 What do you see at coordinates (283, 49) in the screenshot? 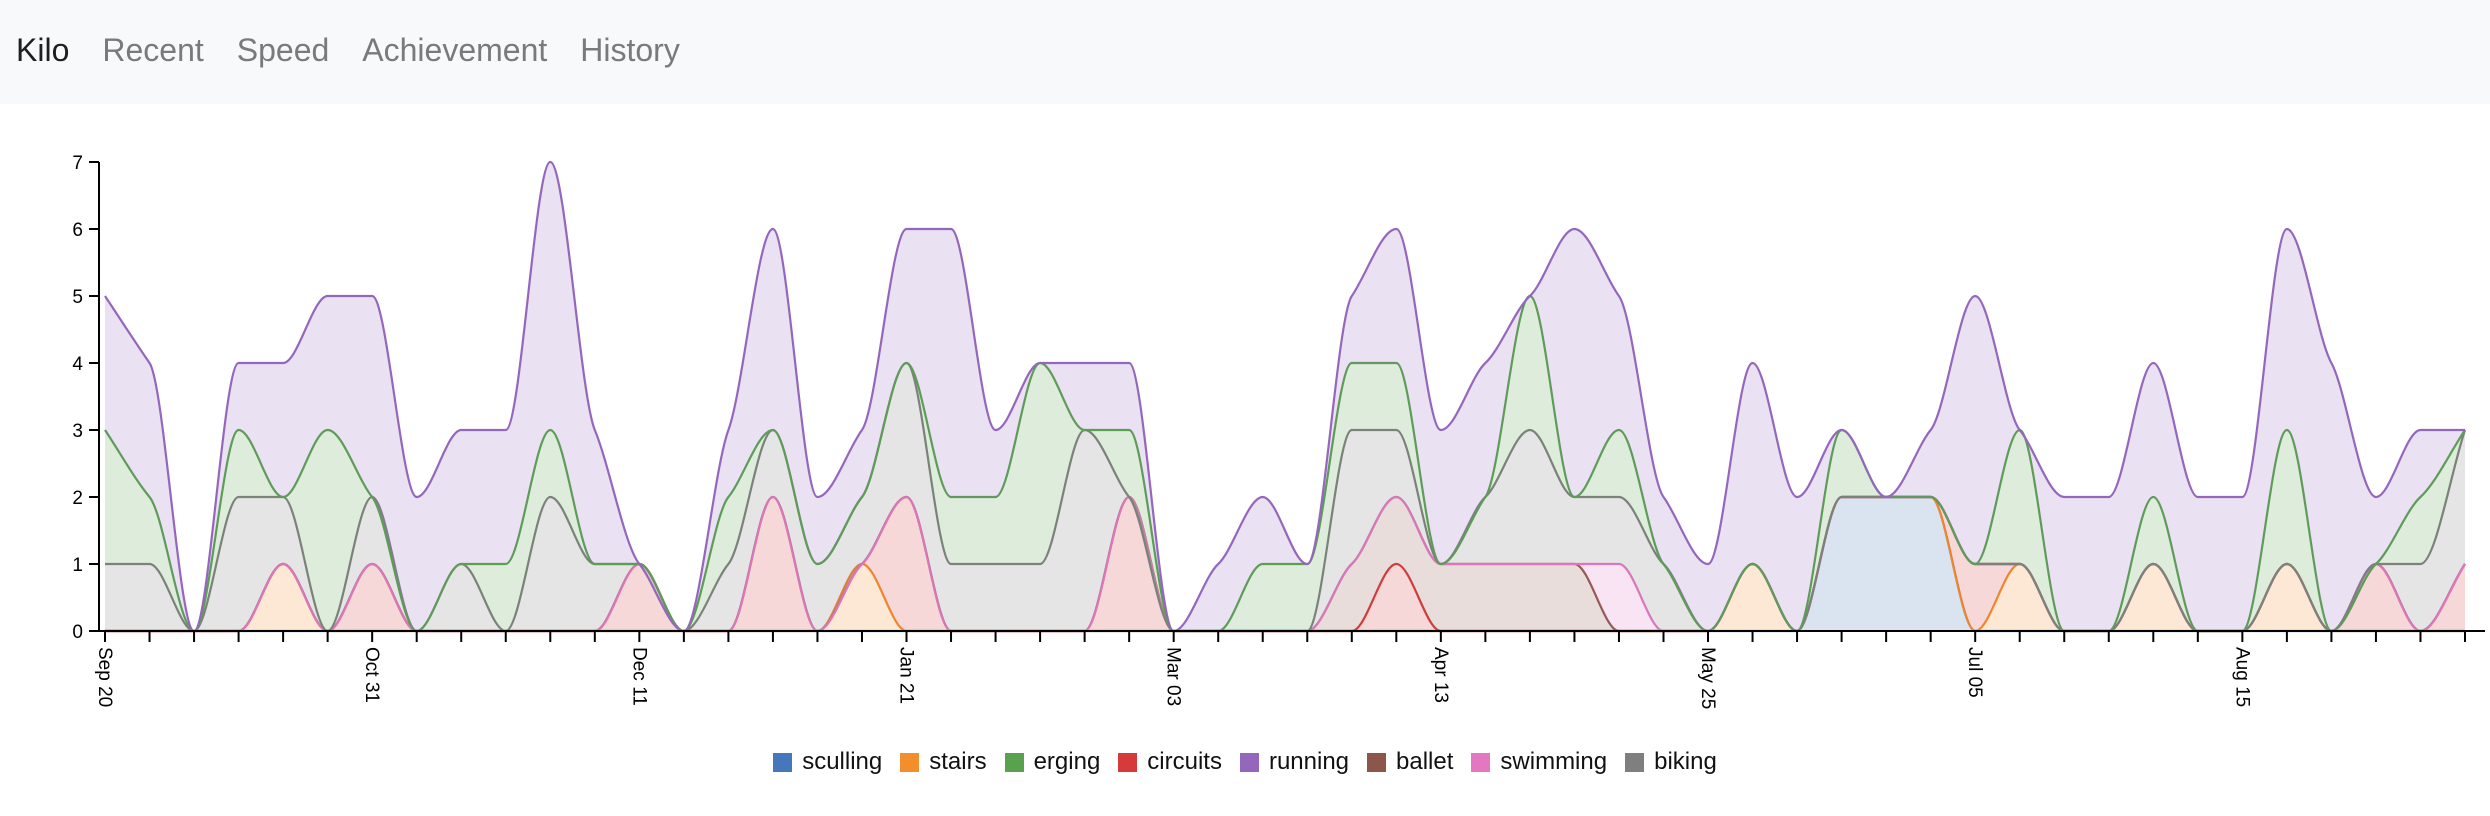
I see `nav-link-speed: Speed` at bounding box center [283, 49].